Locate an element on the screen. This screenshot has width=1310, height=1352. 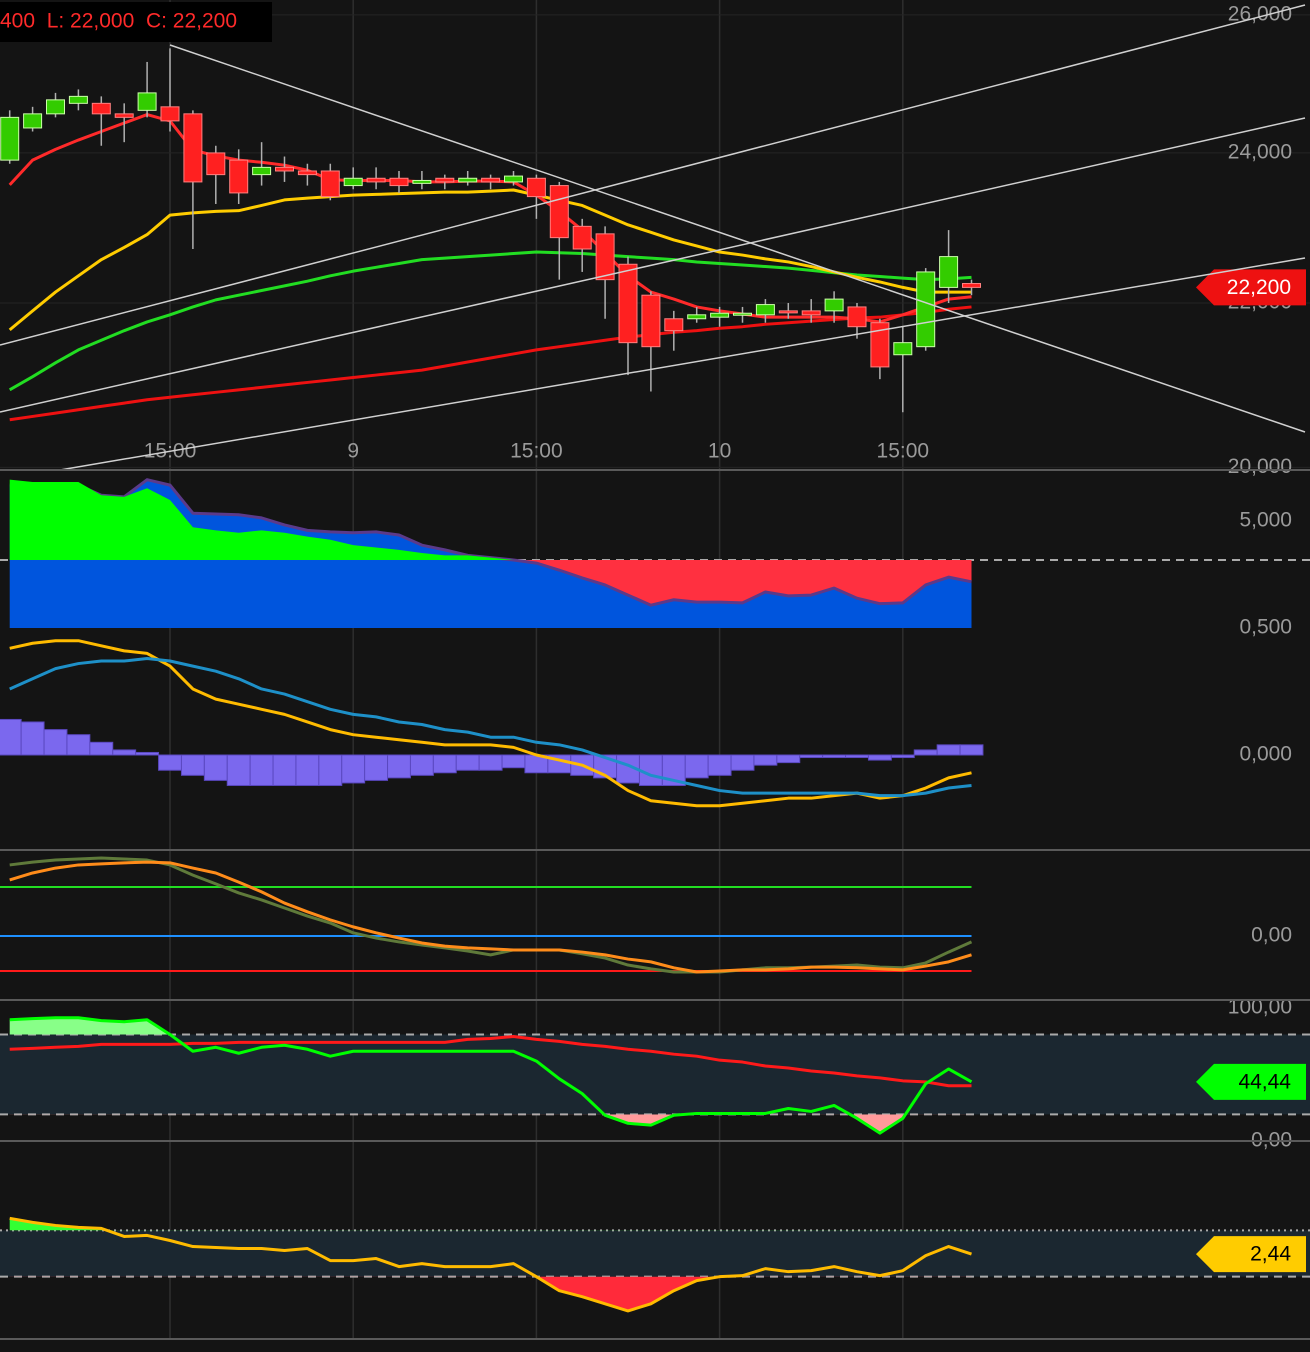
axis: 0,00 is located at coordinates (1271, 935).